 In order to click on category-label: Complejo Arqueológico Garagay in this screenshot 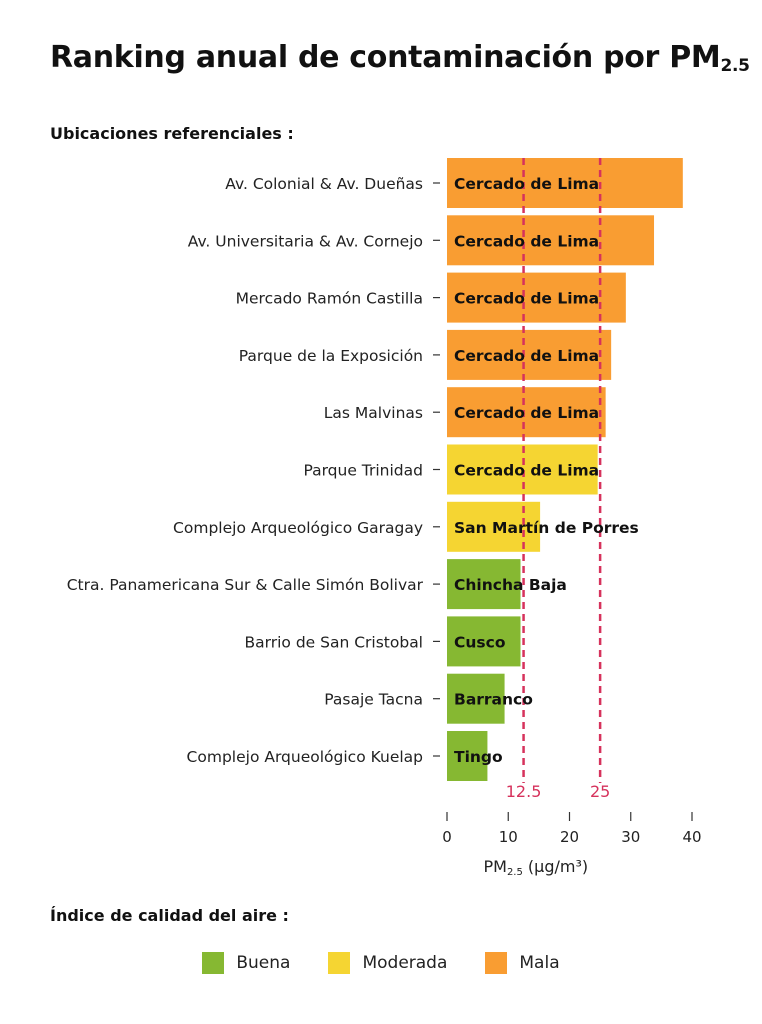, I will do `click(298, 528)`.